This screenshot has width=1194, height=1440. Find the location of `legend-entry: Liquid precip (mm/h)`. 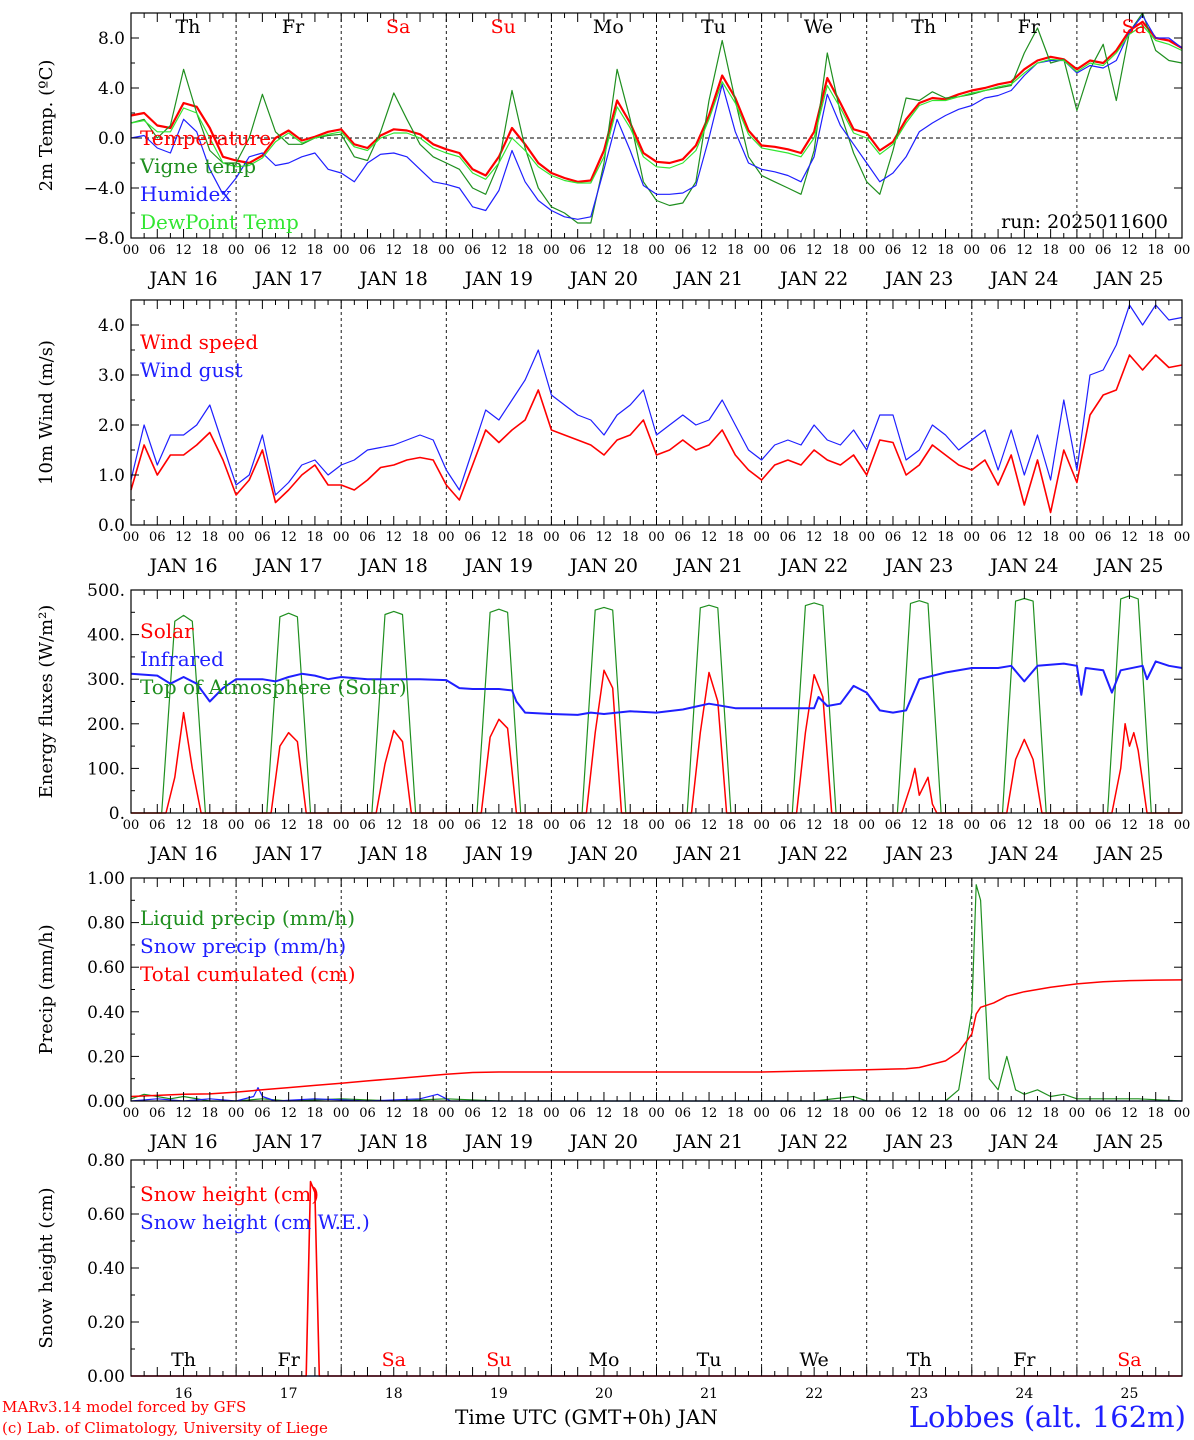

legend-entry: Liquid precip (mm/h) is located at coordinates (247, 918).